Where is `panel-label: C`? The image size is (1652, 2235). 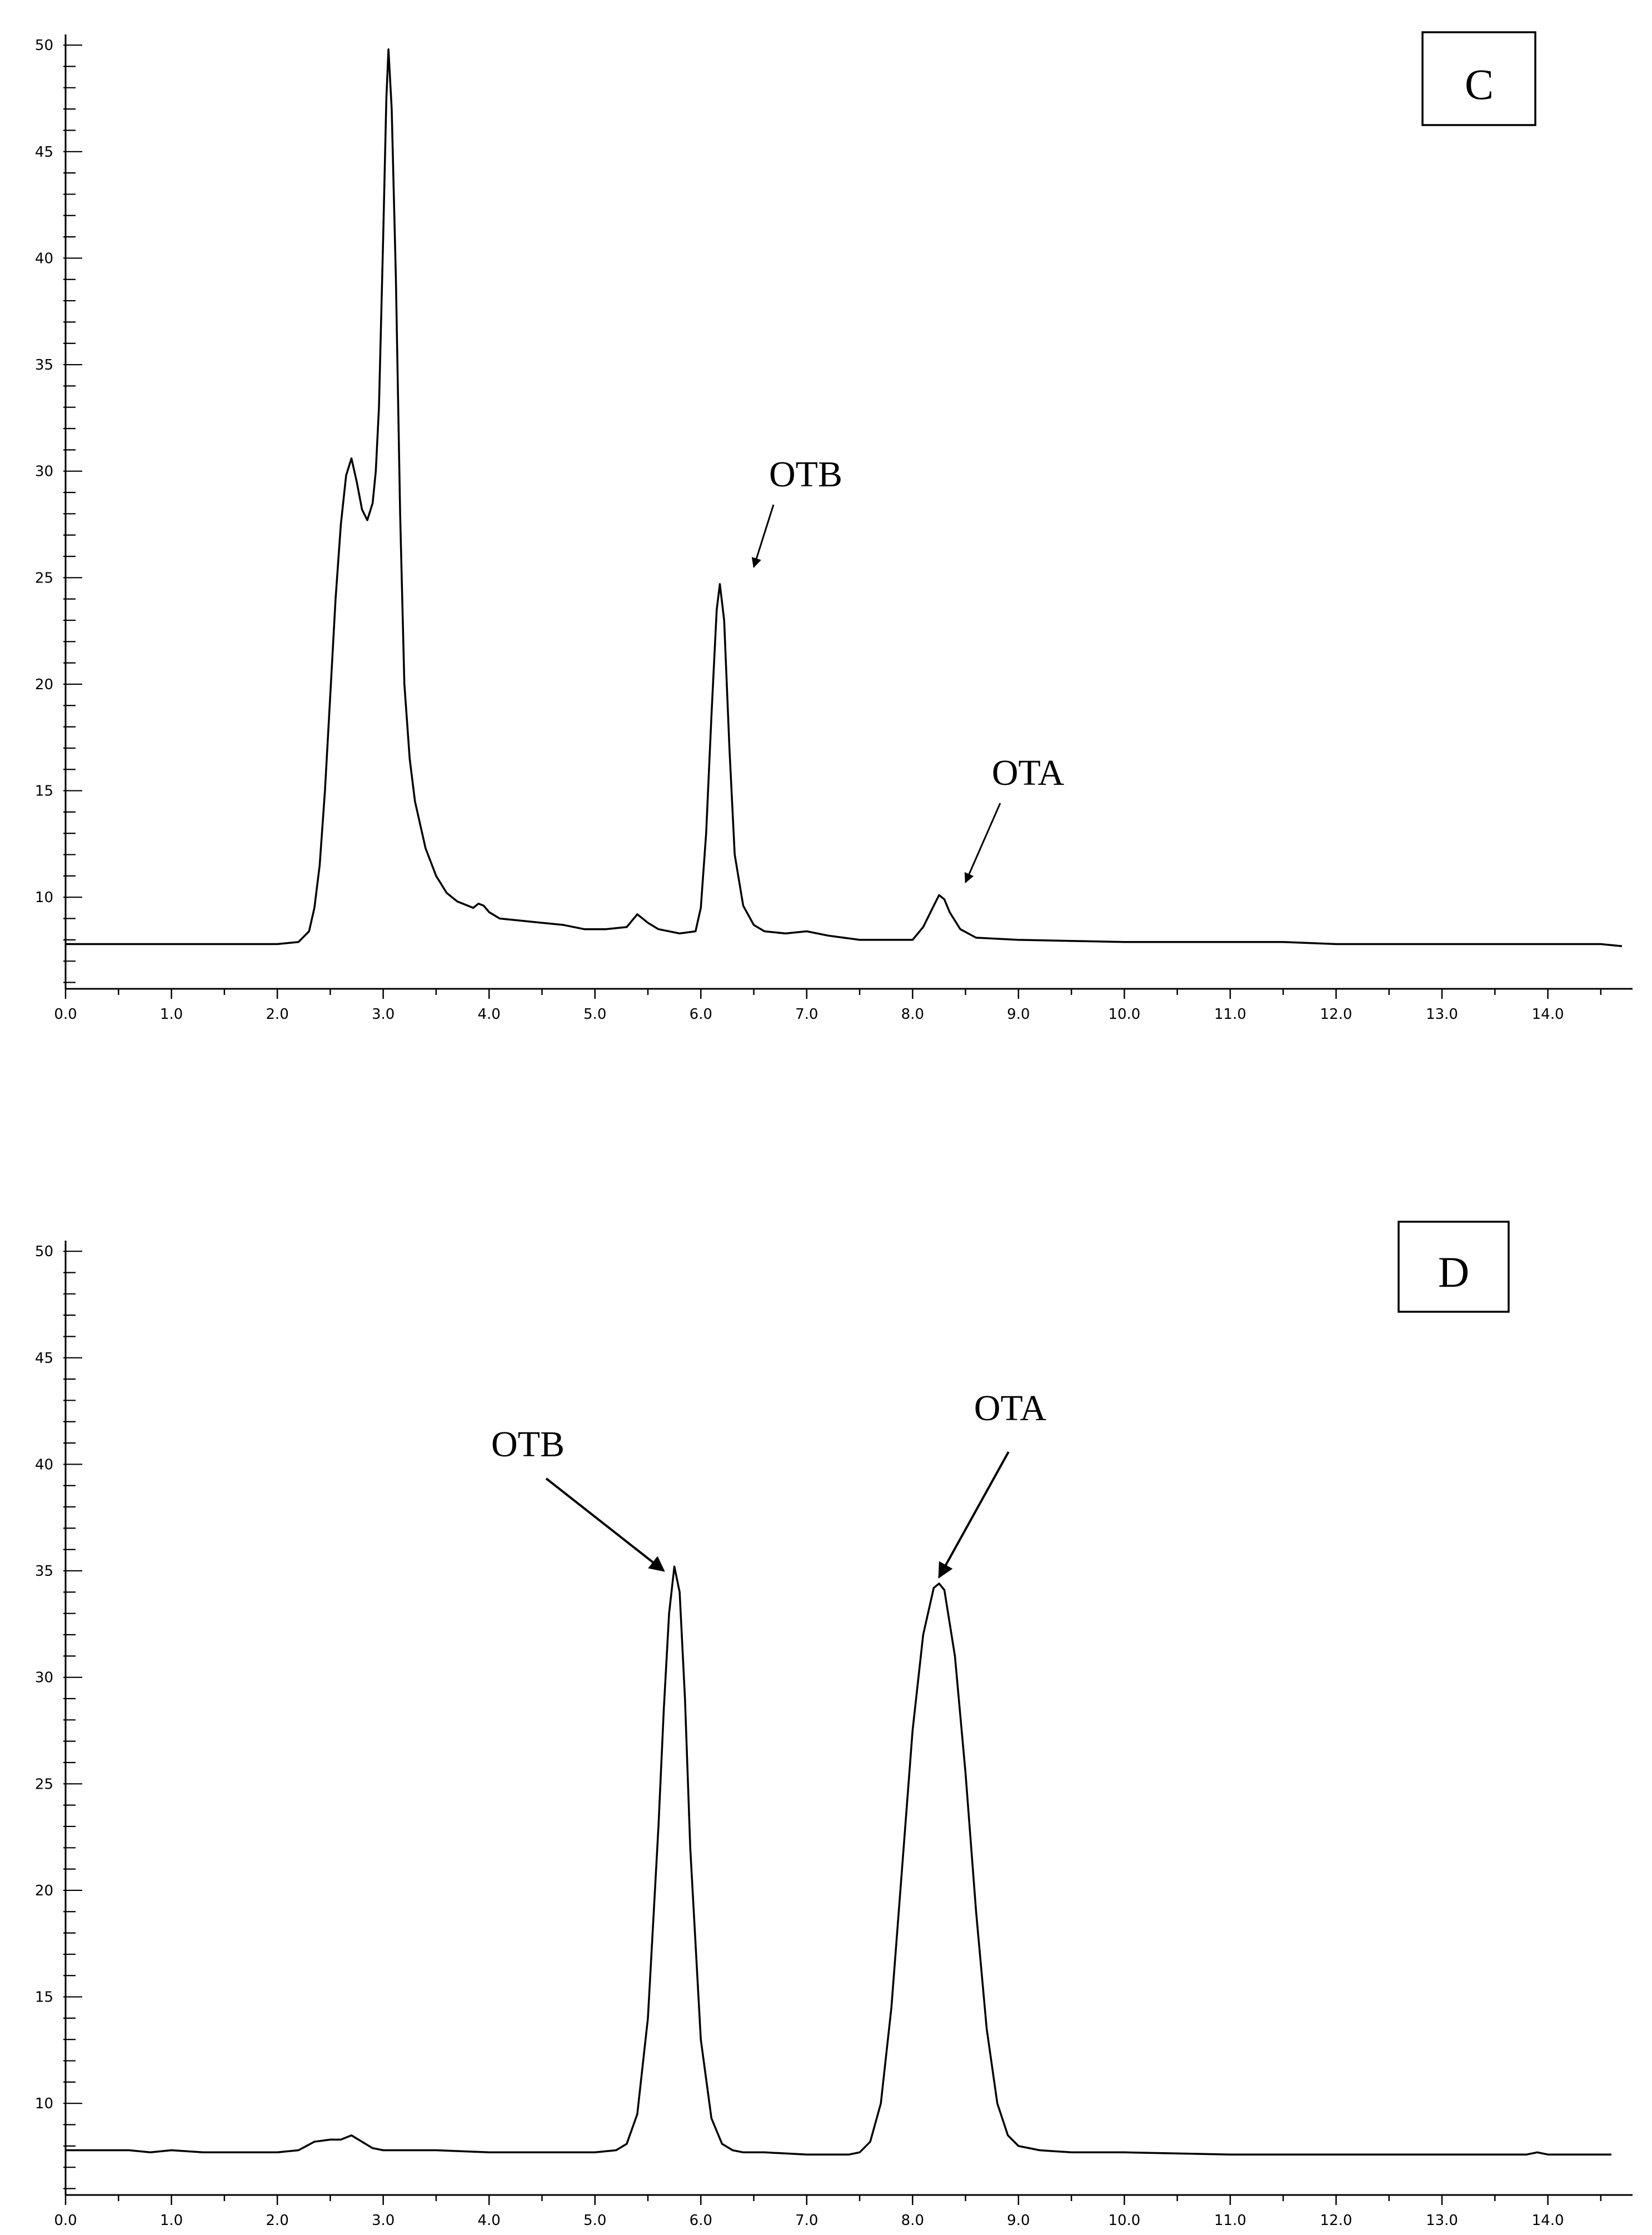
panel-label: C is located at coordinates (1479, 84).